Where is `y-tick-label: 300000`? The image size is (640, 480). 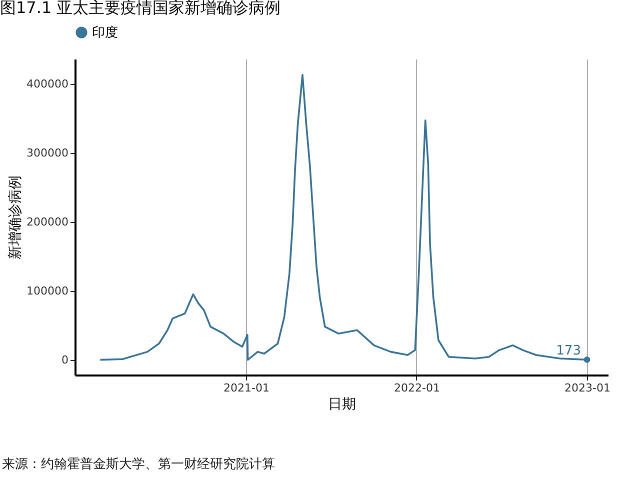 y-tick-label: 300000 is located at coordinates (47, 153).